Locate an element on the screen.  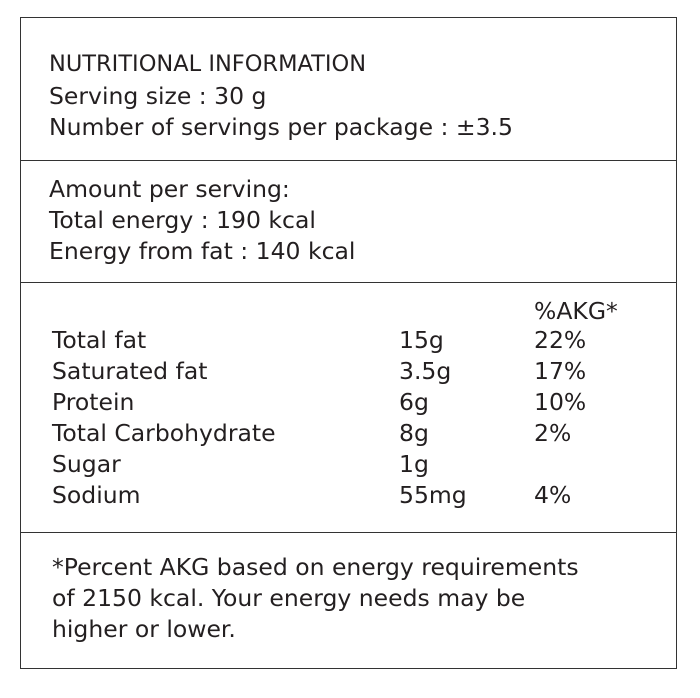
divider-energy is located at coordinates (348, 282).